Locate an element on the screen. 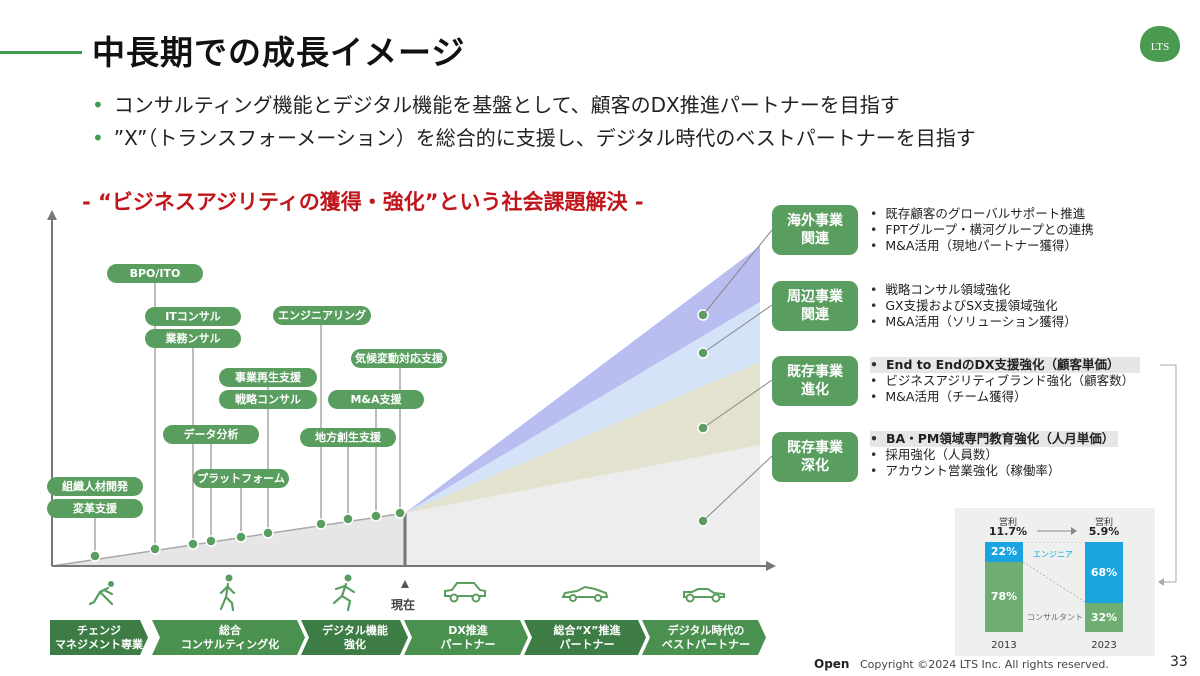 The image size is (1200, 676). service-pill-climate-support: 気候変動対応支援 is located at coordinates (399, 358).